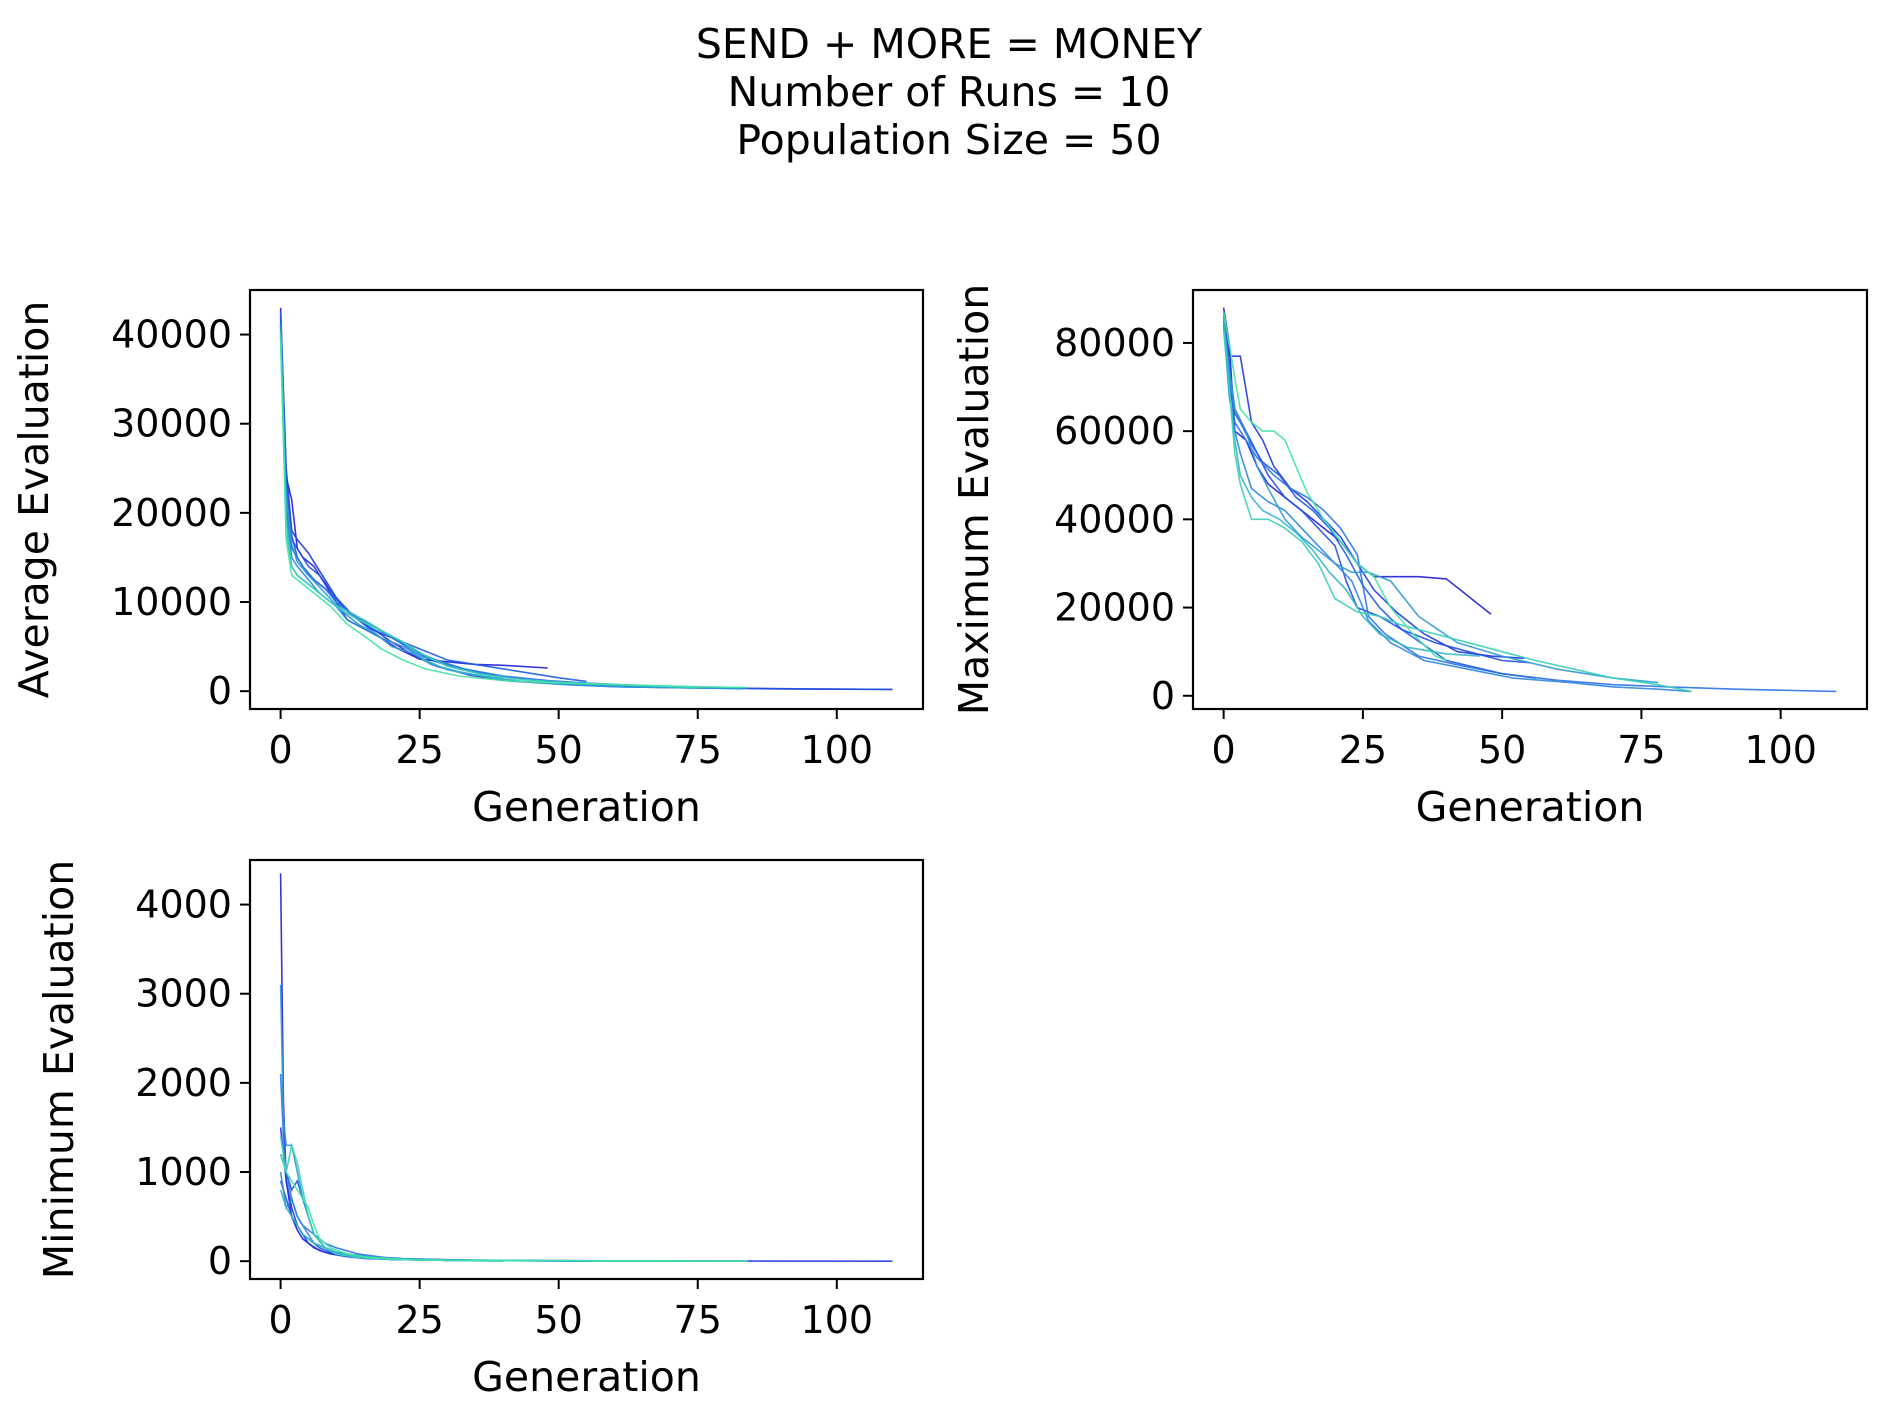 The width and height of the screenshot is (1898, 1416). I want to click on y-tick-label: 30000, so click(171, 424).